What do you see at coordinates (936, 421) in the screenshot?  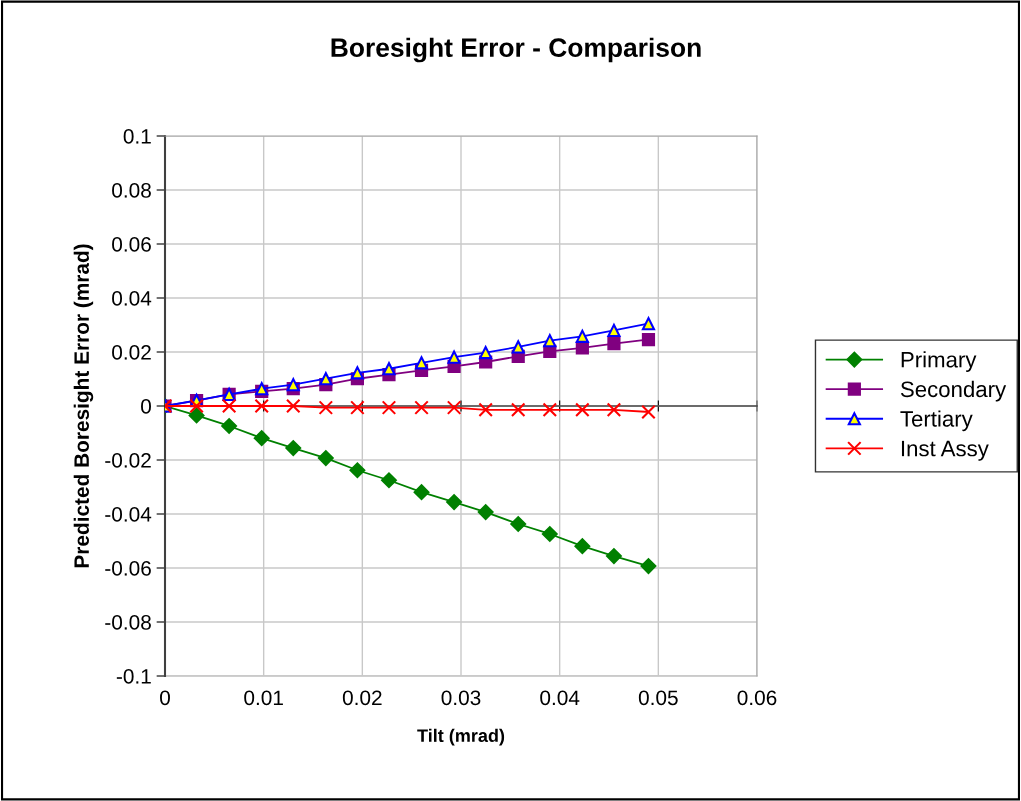 I see `legend-label: Tertiary` at bounding box center [936, 421].